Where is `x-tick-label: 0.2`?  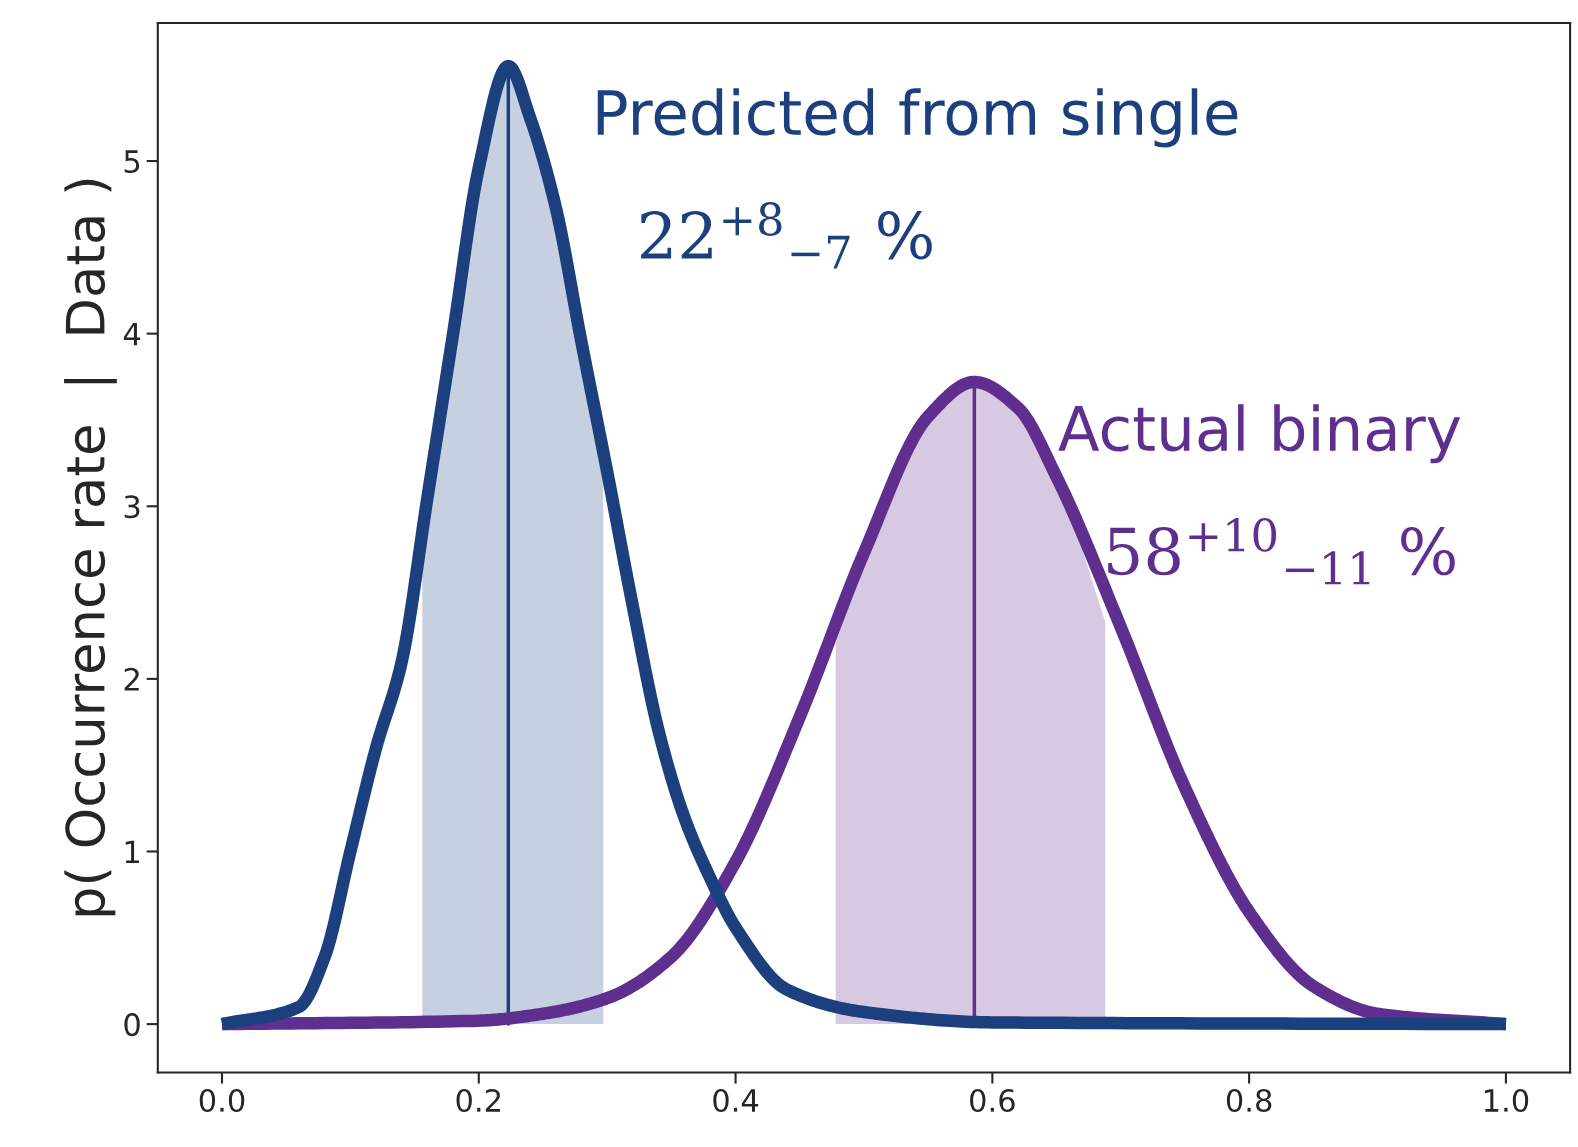
x-tick-label: 0.2 is located at coordinates (478, 1100).